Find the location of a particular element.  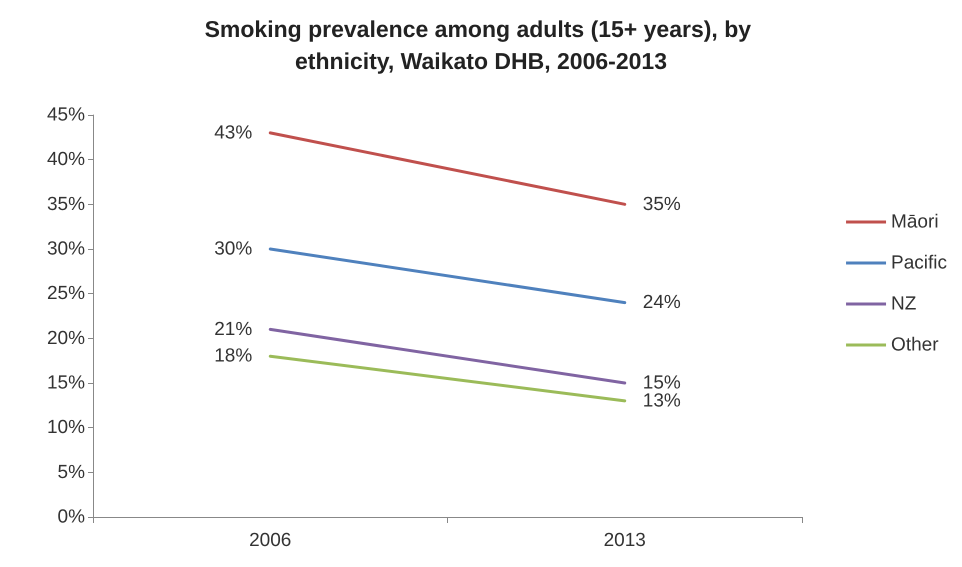

legend-label: Māori is located at coordinates (915, 222).